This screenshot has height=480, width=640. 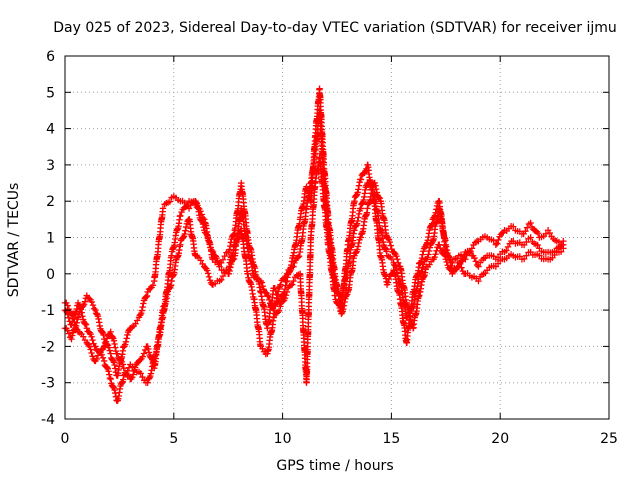 I want to click on y-tick-label: -4, so click(x=48, y=420).